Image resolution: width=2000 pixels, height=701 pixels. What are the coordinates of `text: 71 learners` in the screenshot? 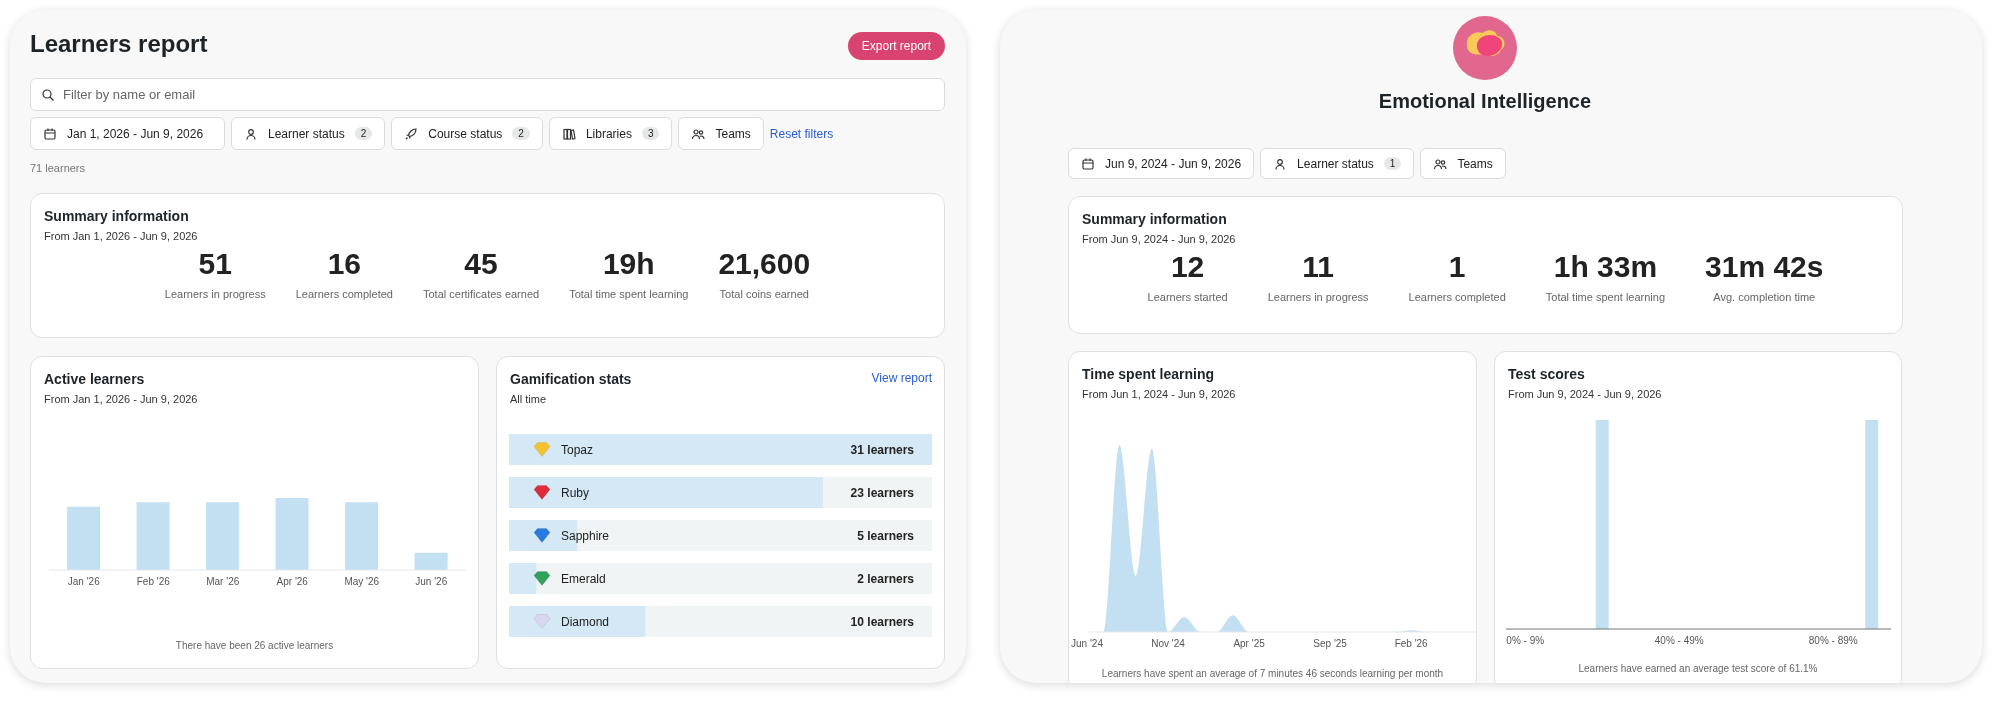 It's located at (58, 168).